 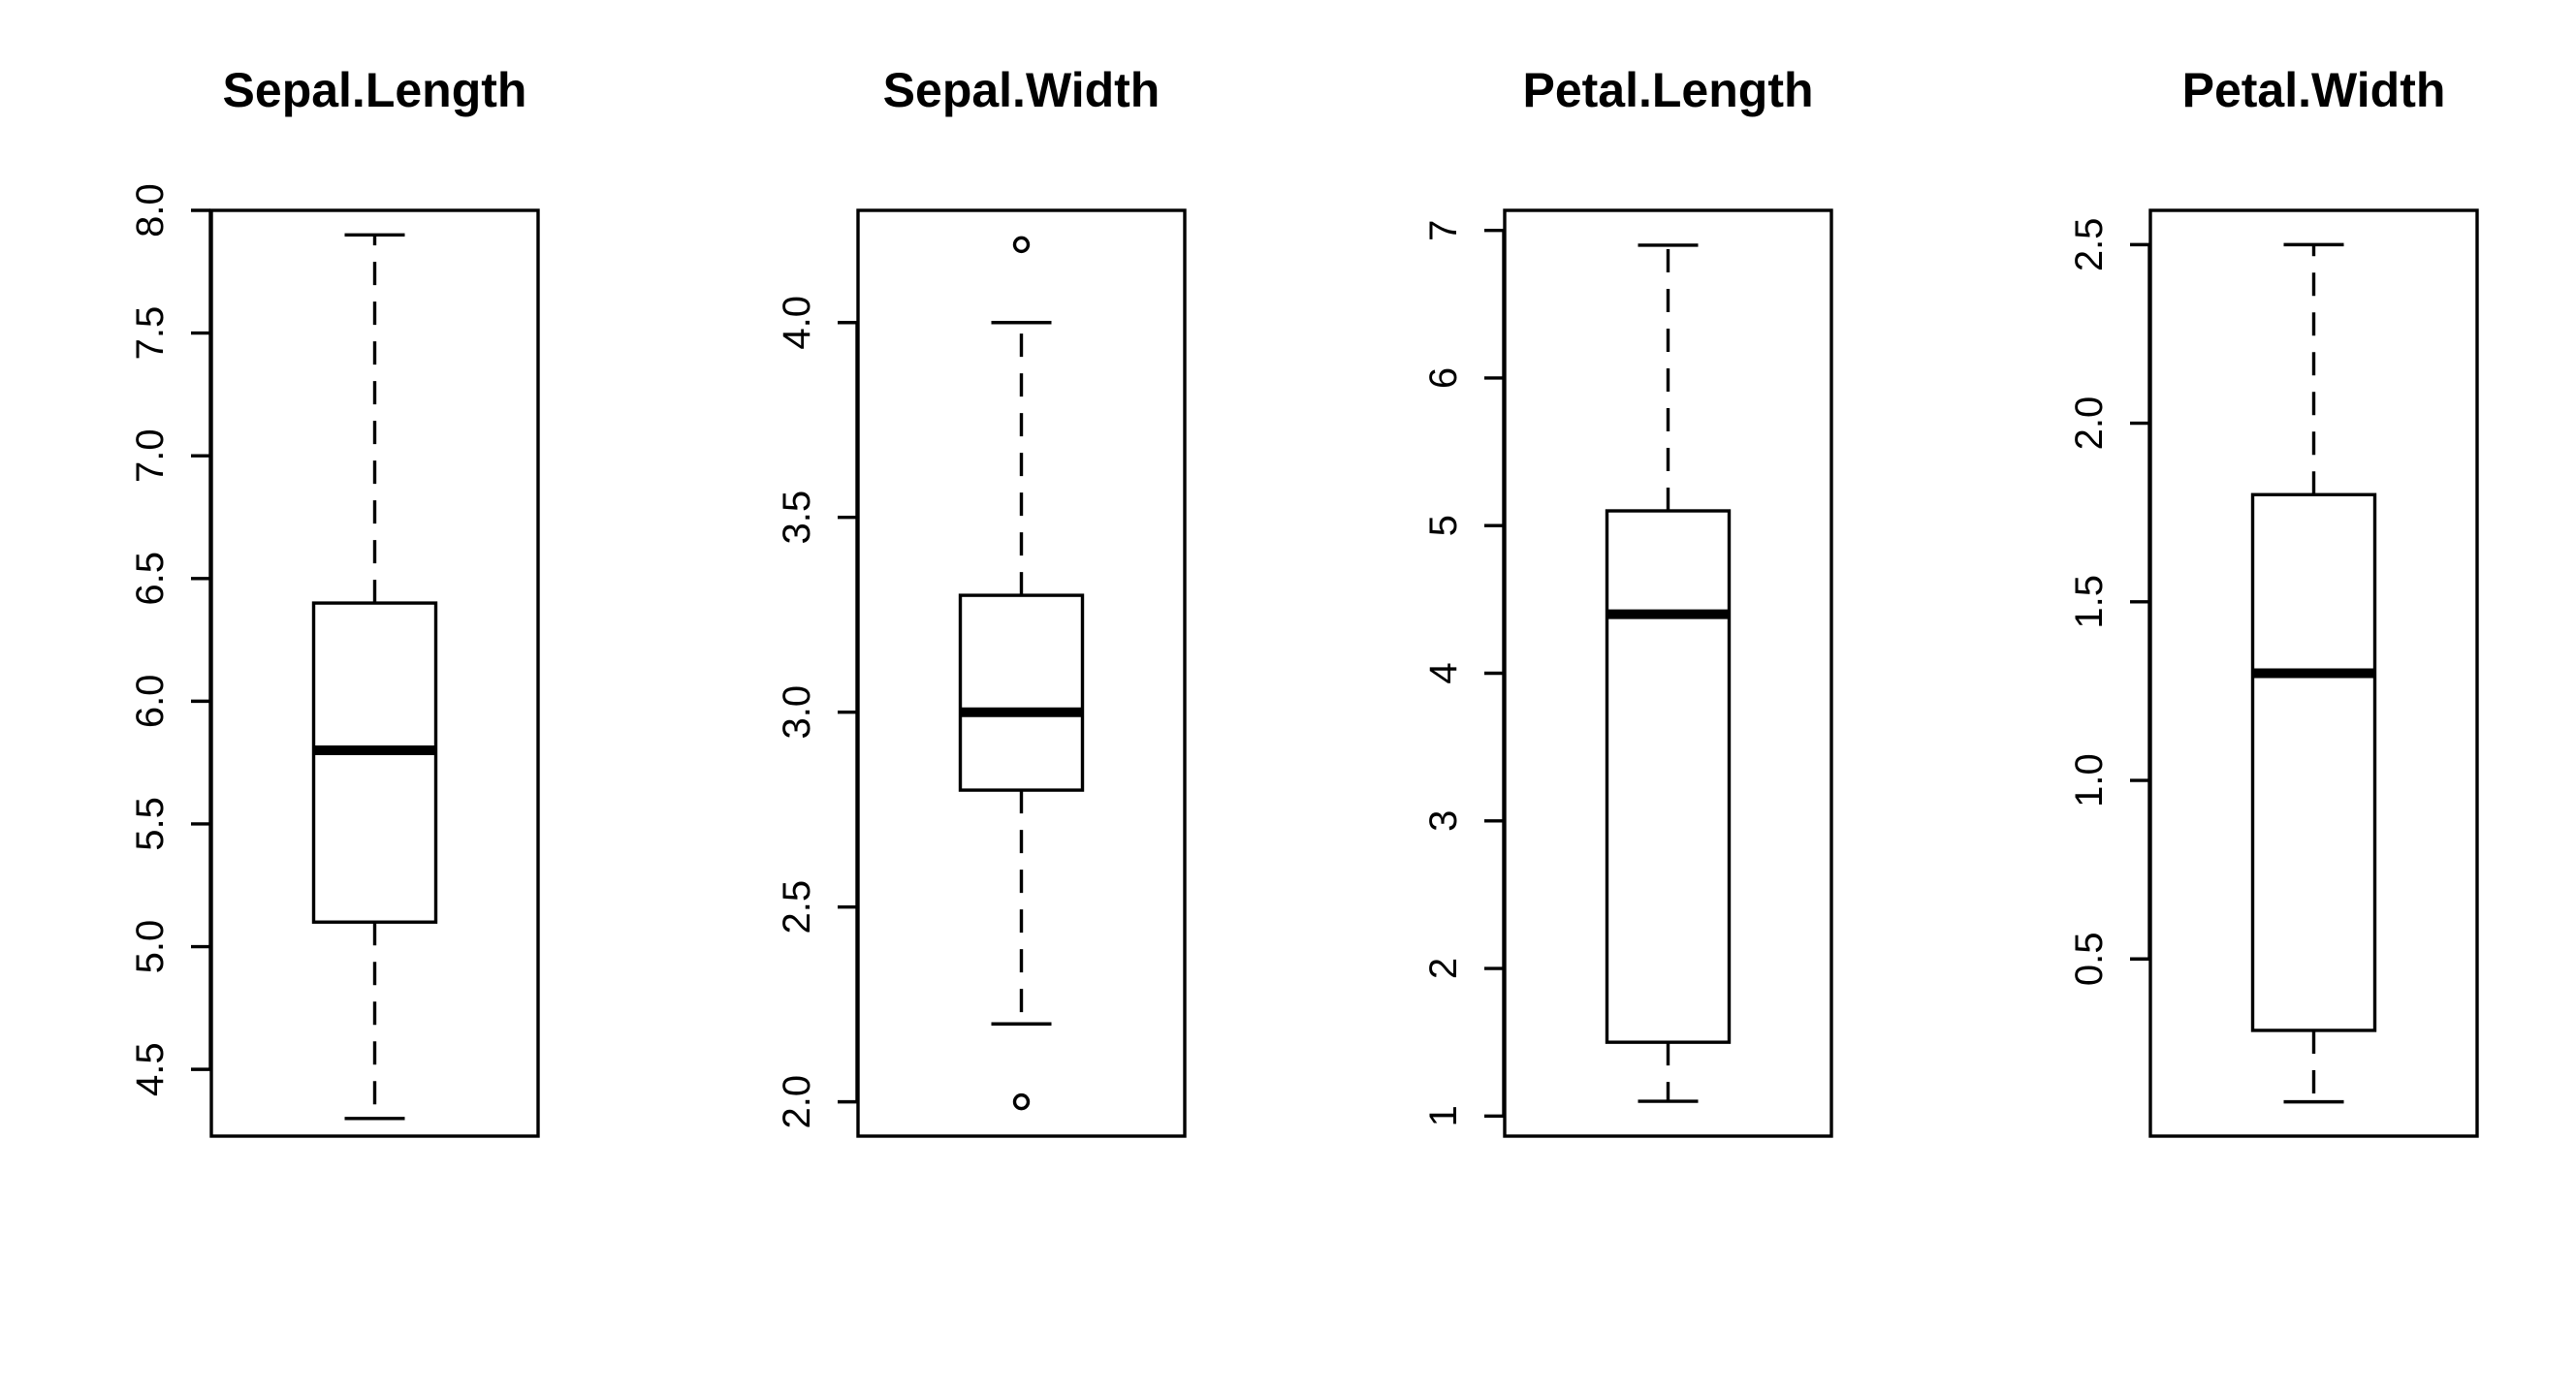 What do you see at coordinates (2089, 602) in the screenshot?
I see `y-tick-label: 1.5` at bounding box center [2089, 602].